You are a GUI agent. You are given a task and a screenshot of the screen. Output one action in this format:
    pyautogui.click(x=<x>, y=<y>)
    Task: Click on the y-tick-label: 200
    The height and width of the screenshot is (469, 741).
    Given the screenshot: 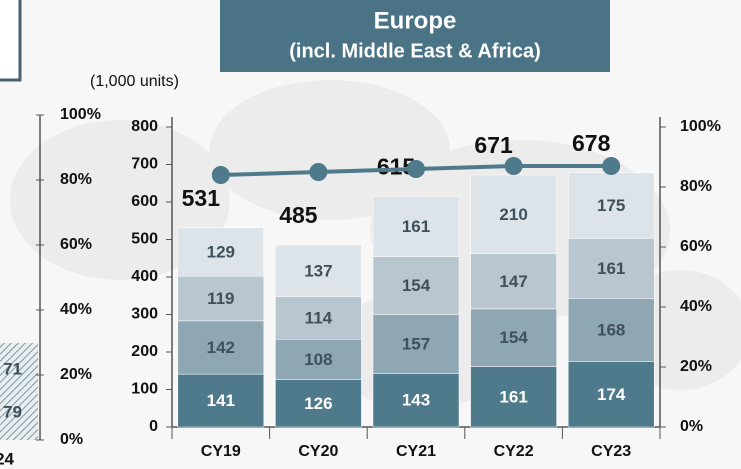 What is the action you would take?
    pyautogui.click(x=144, y=351)
    